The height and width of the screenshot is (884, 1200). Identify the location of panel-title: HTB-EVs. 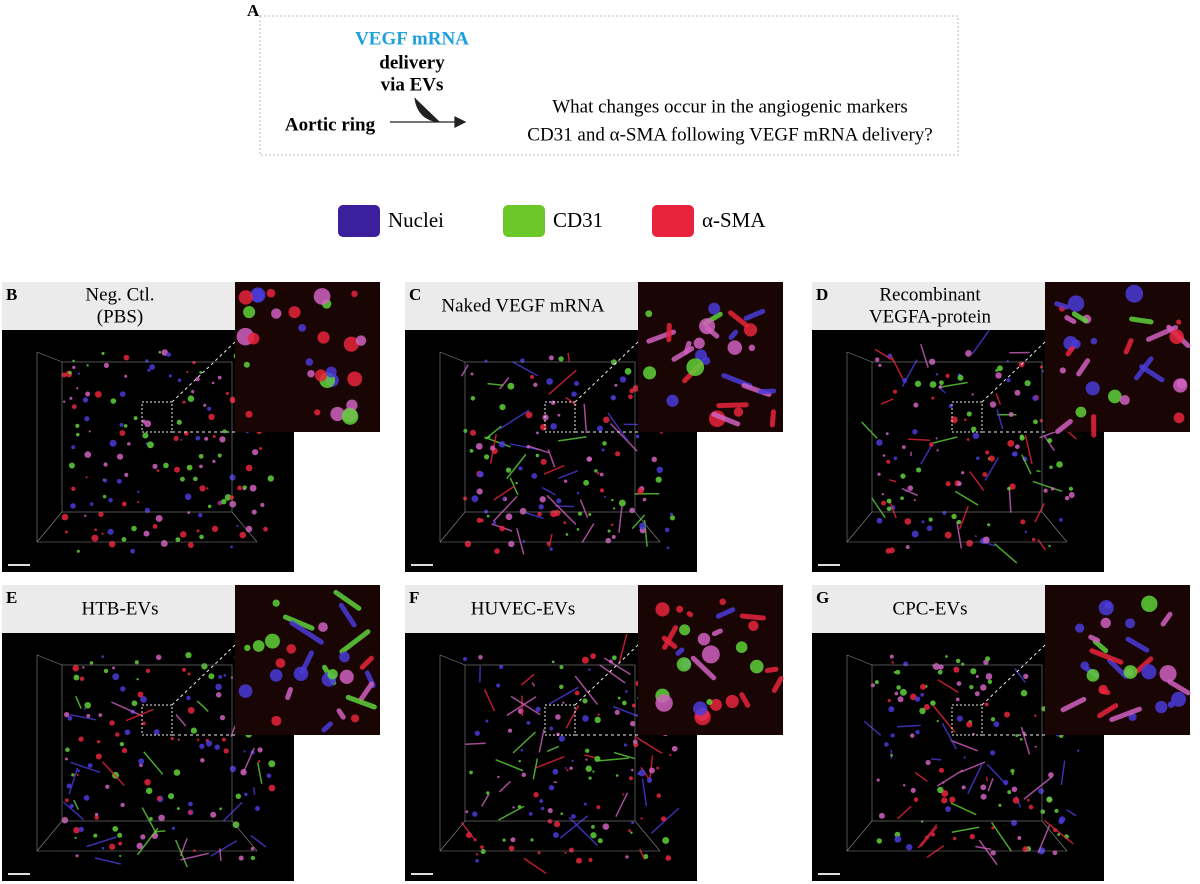
(119, 608).